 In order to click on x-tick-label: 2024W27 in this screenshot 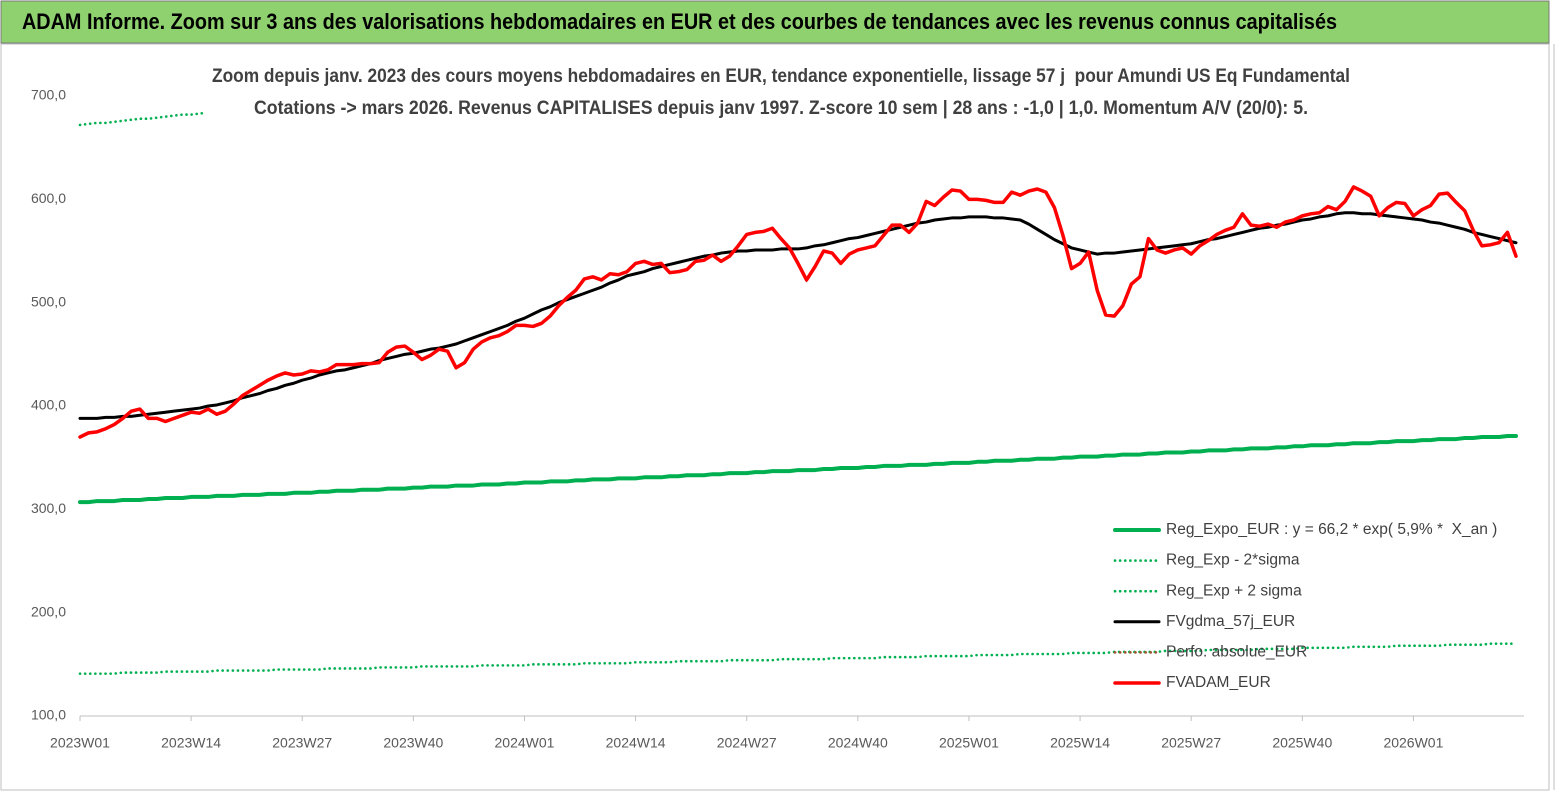, I will do `click(747, 743)`.